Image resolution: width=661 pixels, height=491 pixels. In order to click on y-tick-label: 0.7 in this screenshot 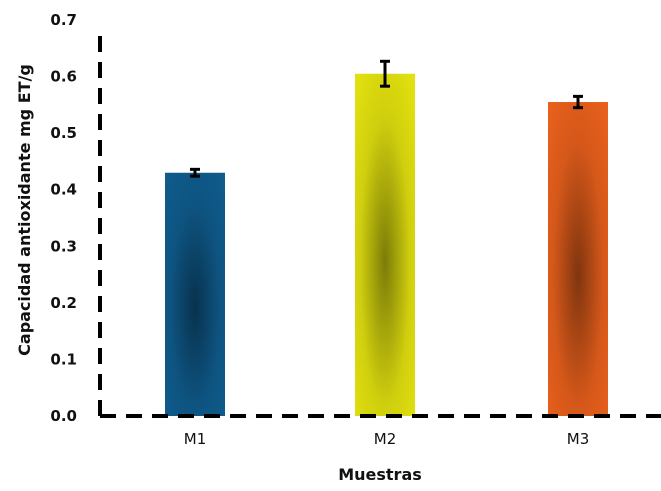, I will do `click(63, 20)`.